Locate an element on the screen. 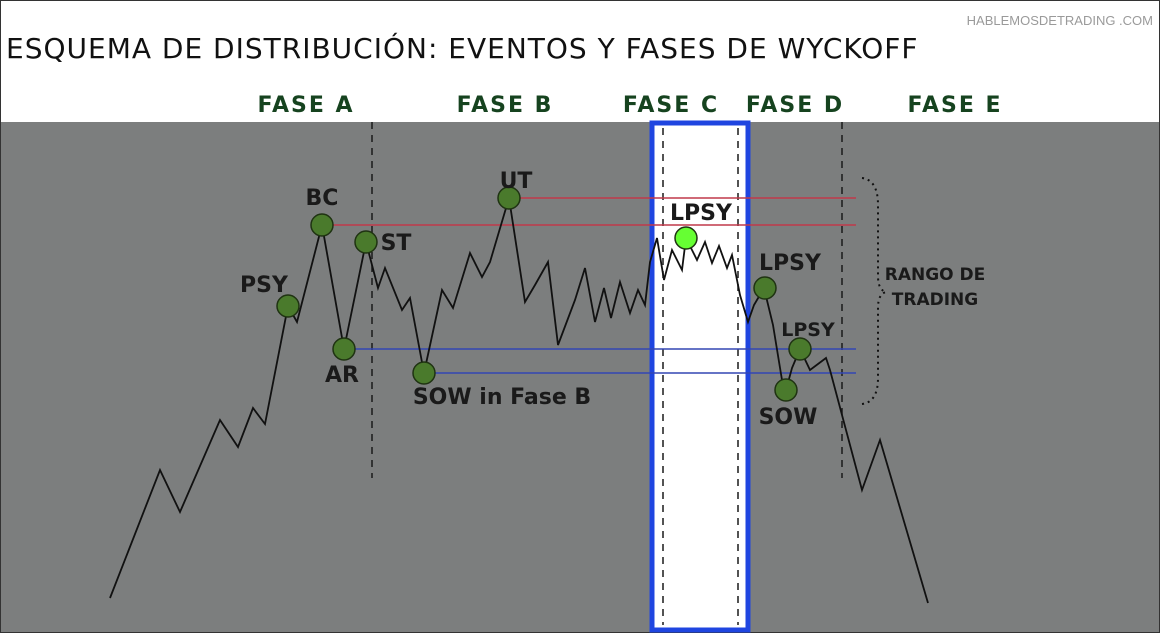 The height and width of the screenshot is (633, 1160). marker-st is located at coordinates (366, 242).